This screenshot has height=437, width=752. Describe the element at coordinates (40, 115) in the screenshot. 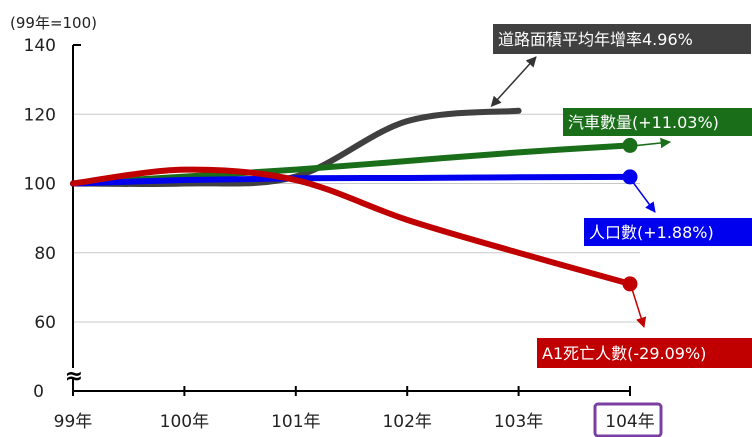

I see `y-tick-label: 120` at that location.